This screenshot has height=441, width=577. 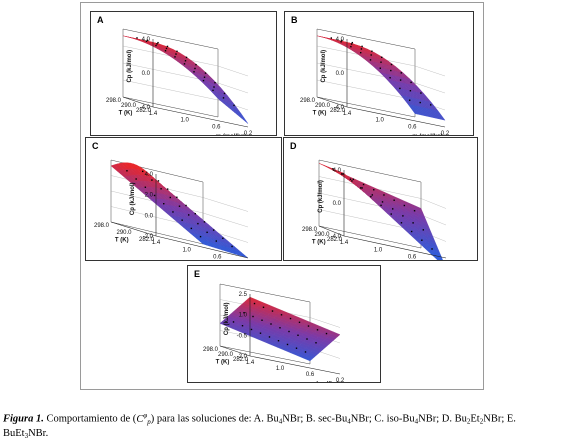 What do you see at coordinates (91, 419) in the screenshot?
I see `caption-intro: Comportamiento de (` at bounding box center [91, 419].